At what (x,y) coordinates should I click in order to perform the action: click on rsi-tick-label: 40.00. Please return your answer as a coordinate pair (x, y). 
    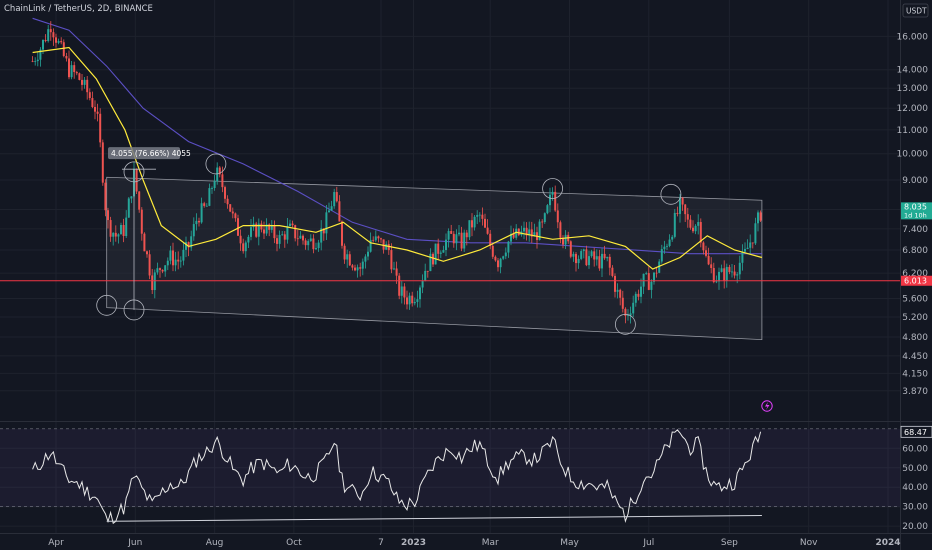
    Looking at the image, I should click on (915, 488).